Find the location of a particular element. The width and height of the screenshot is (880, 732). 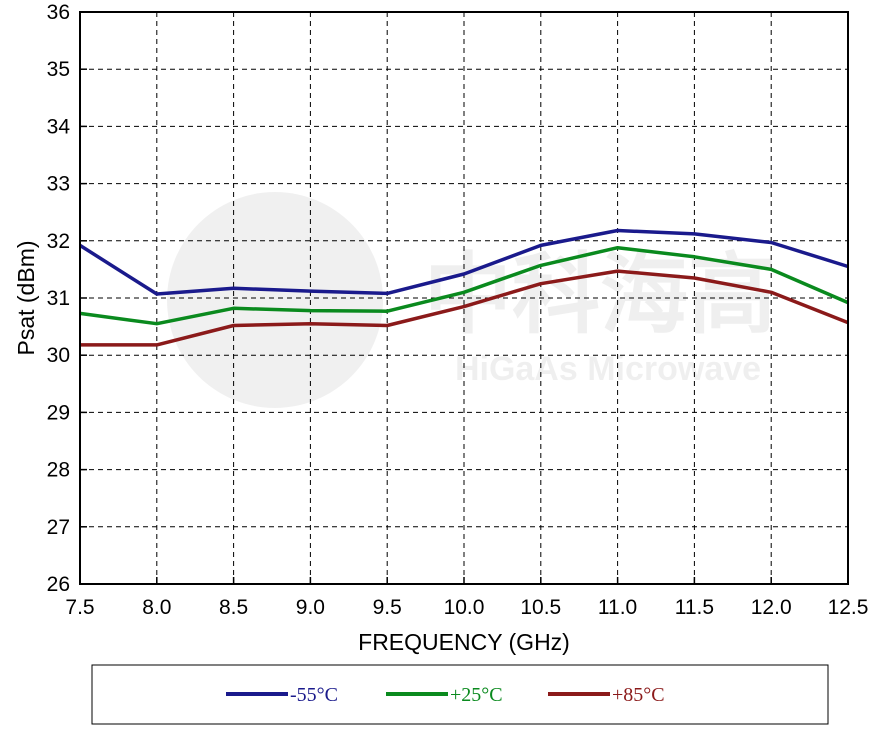

x-tick-label: 12.0 is located at coordinates (771, 607).